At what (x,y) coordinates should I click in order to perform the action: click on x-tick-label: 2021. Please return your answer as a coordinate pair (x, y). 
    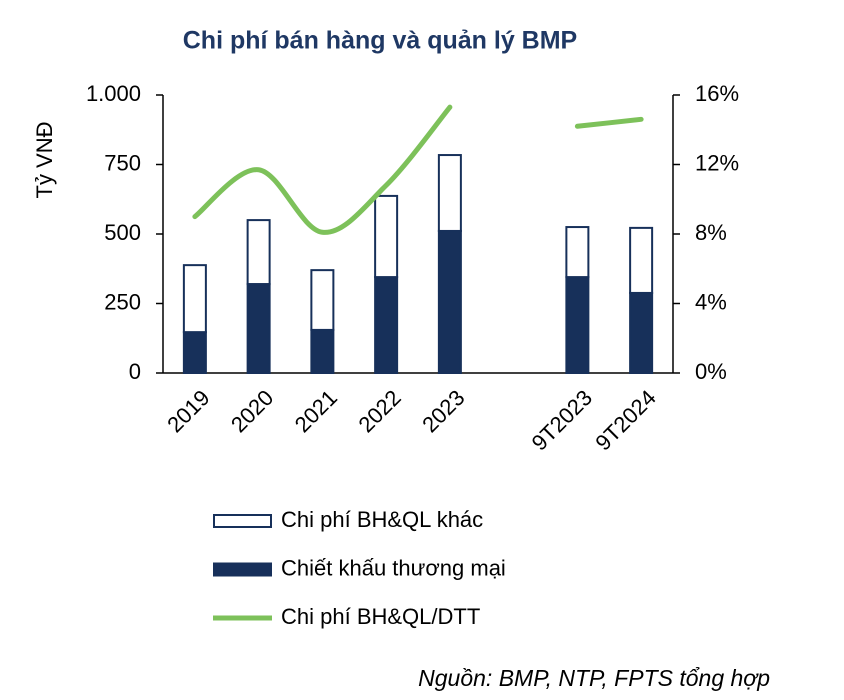
    Looking at the image, I should click on (316, 411).